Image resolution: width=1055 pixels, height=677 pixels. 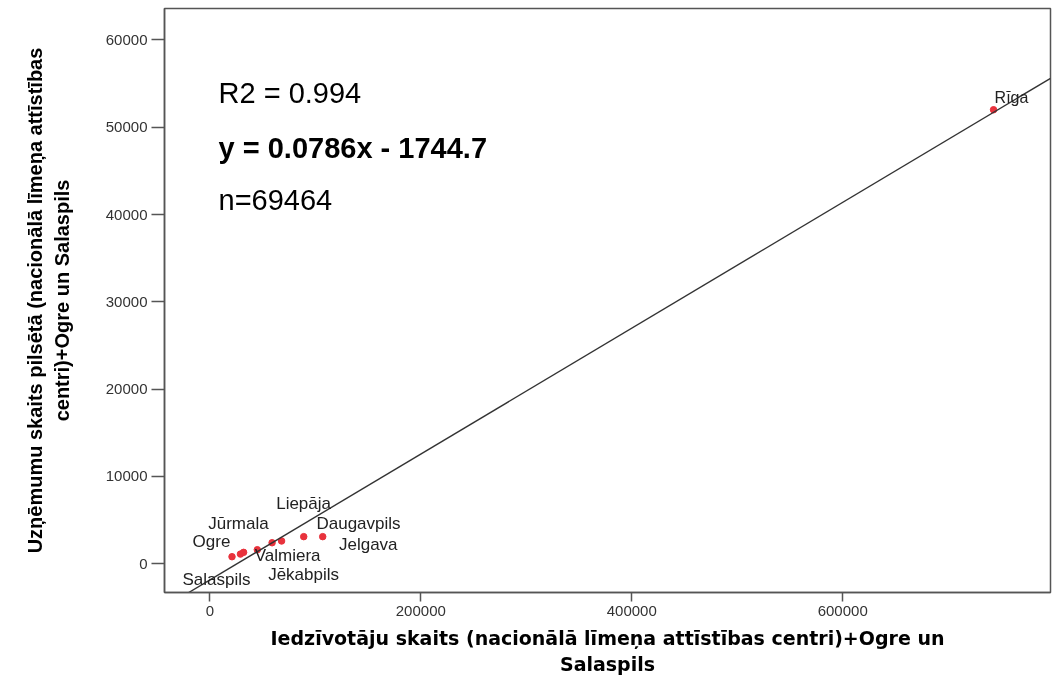 I want to click on y-tick-label: 40000, so click(x=126, y=214).